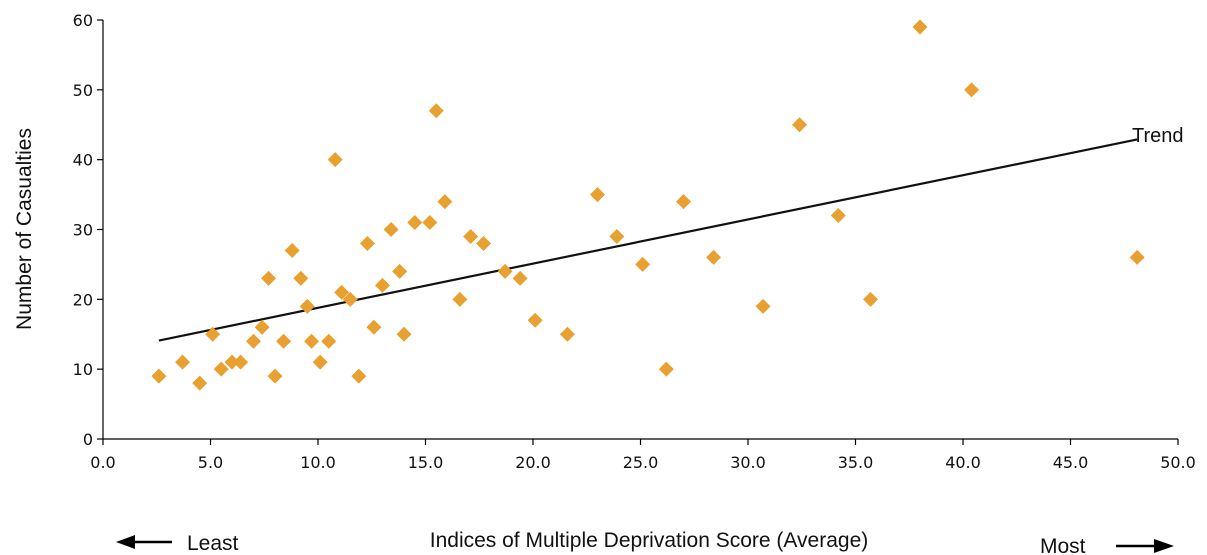  What do you see at coordinates (641, 462) in the screenshot?
I see `x-tick-label: 25.0` at bounding box center [641, 462].